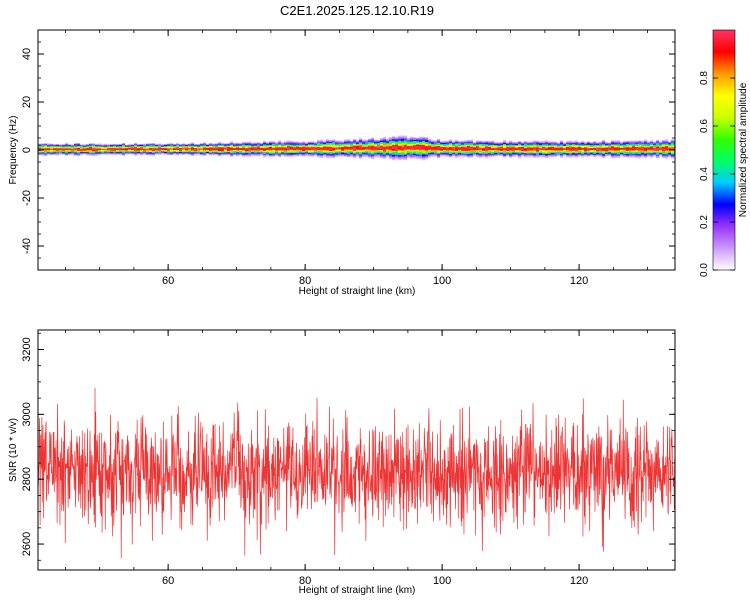 This screenshot has height=605, width=750. I want to click on snr-xlabel: Height of straight line (km), so click(357, 590).